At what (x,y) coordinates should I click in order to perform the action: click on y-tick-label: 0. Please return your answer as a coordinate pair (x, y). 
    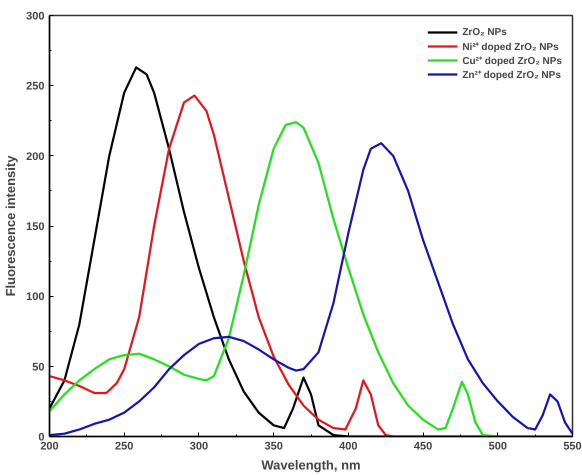
    Looking at the image, I should click on (41, 438).